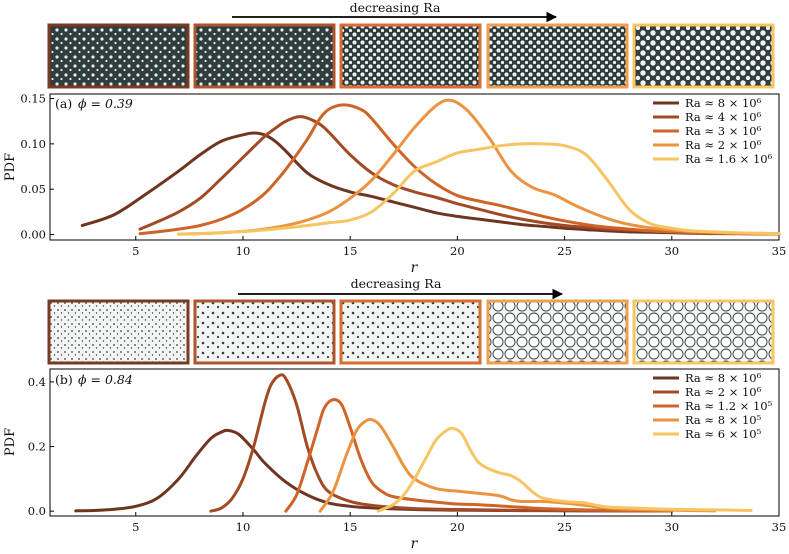  Describe the element at coordinates (105, 103) in the screenshot. I see `phi-label-a: ϕ = 0.39` at that location.